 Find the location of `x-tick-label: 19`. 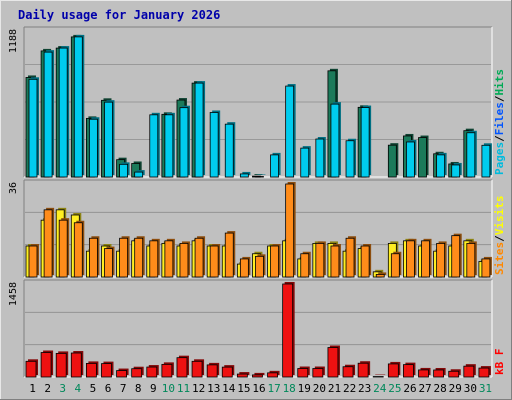

x-tick-label: 19 is located at coordinates (304, 388).